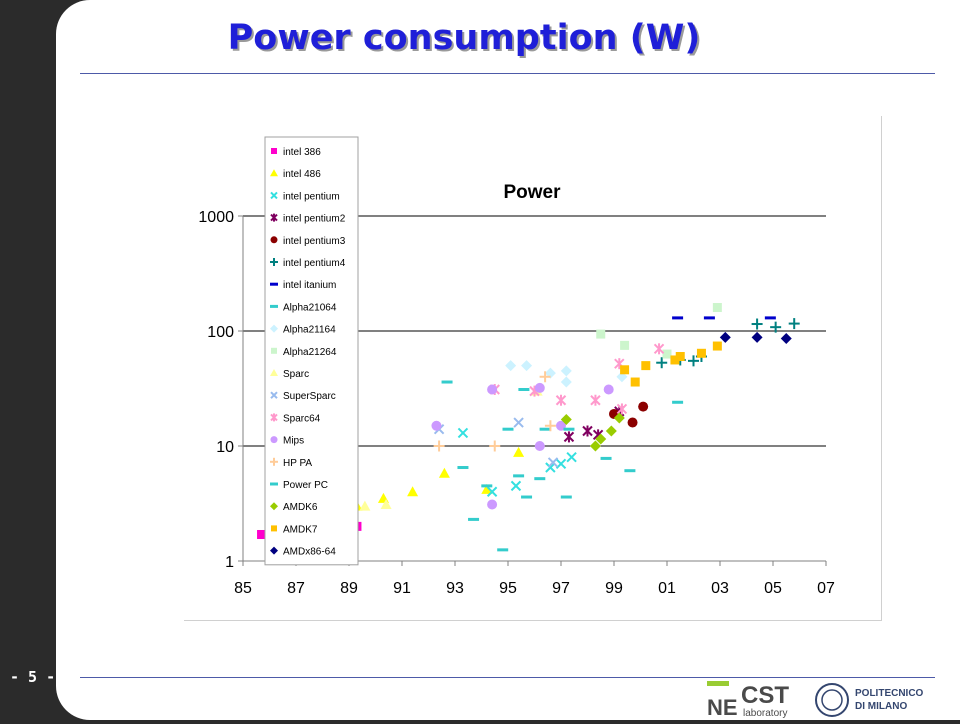 The height and width of the screenshot is (724, 960). Describe the element at coordinates (314, 241) in the screenshot. I see `legend-label-4: intel pentium3` at that location.